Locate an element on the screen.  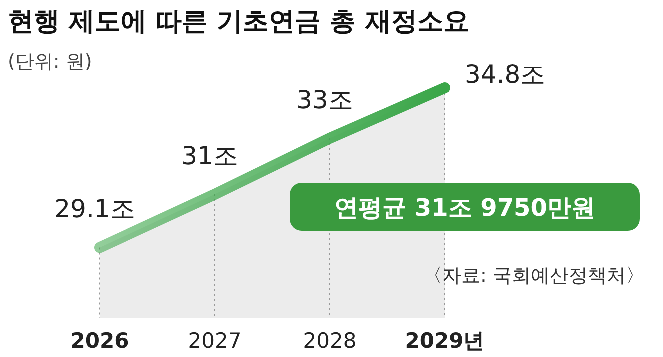
chart-subtitle: (단위: 원) is located at coordinates (50, 62).